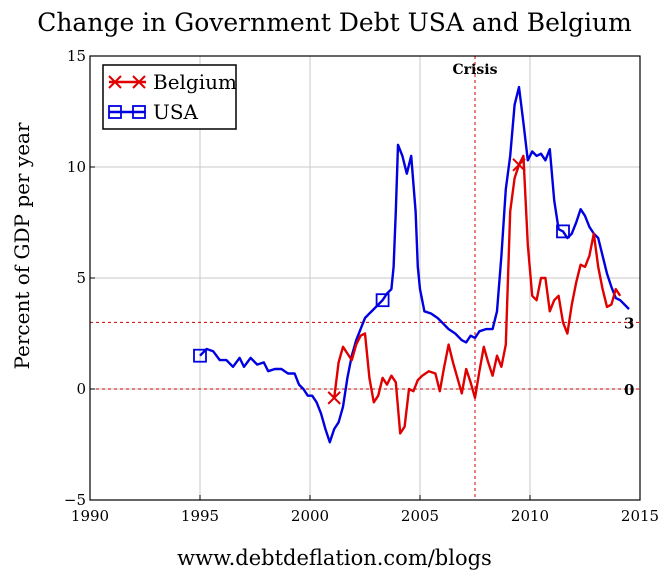  What do you see at coordinates (81, 278) in the screenshot?
I see `y-tick-label: 5` at bounding box center [81, 278].